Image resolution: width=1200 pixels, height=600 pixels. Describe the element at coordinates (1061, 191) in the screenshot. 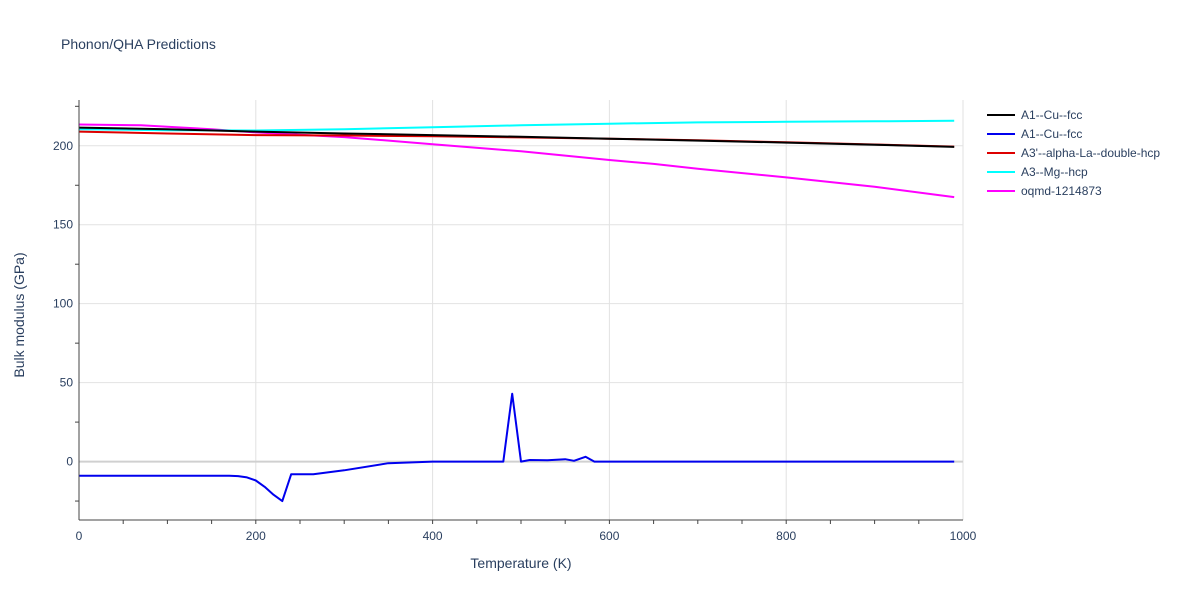

I see `legend-label: oqmd-1214873` at that location.